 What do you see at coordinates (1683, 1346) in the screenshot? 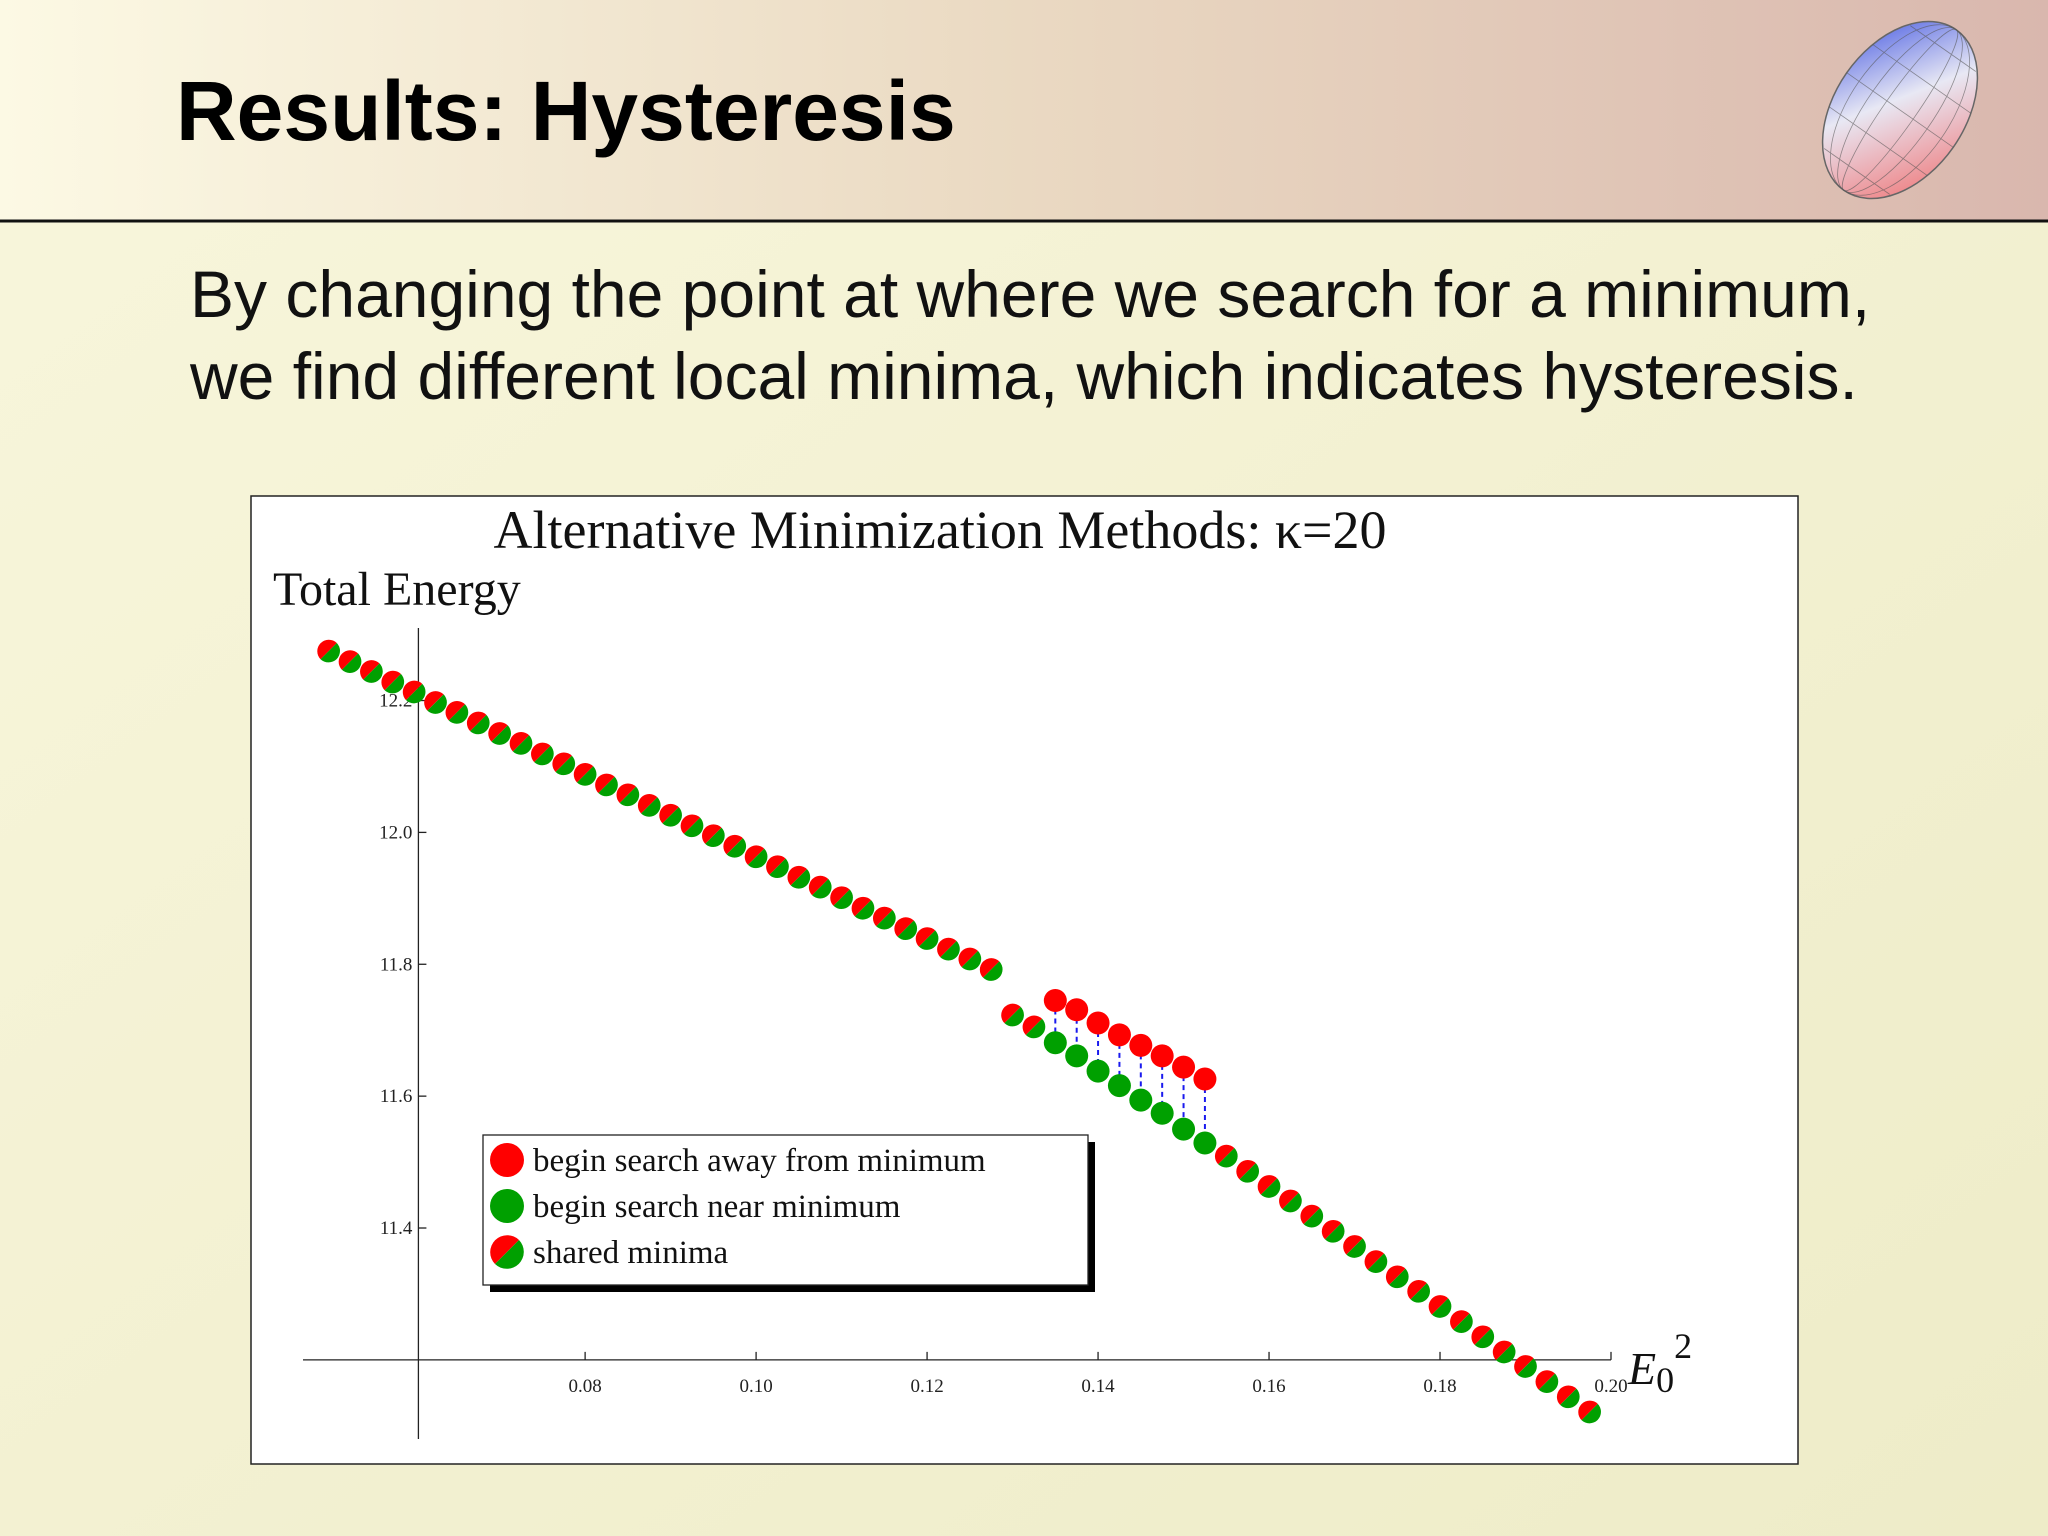
I see `x-label-superscript: 2` at bounding box center [1683, 1346].